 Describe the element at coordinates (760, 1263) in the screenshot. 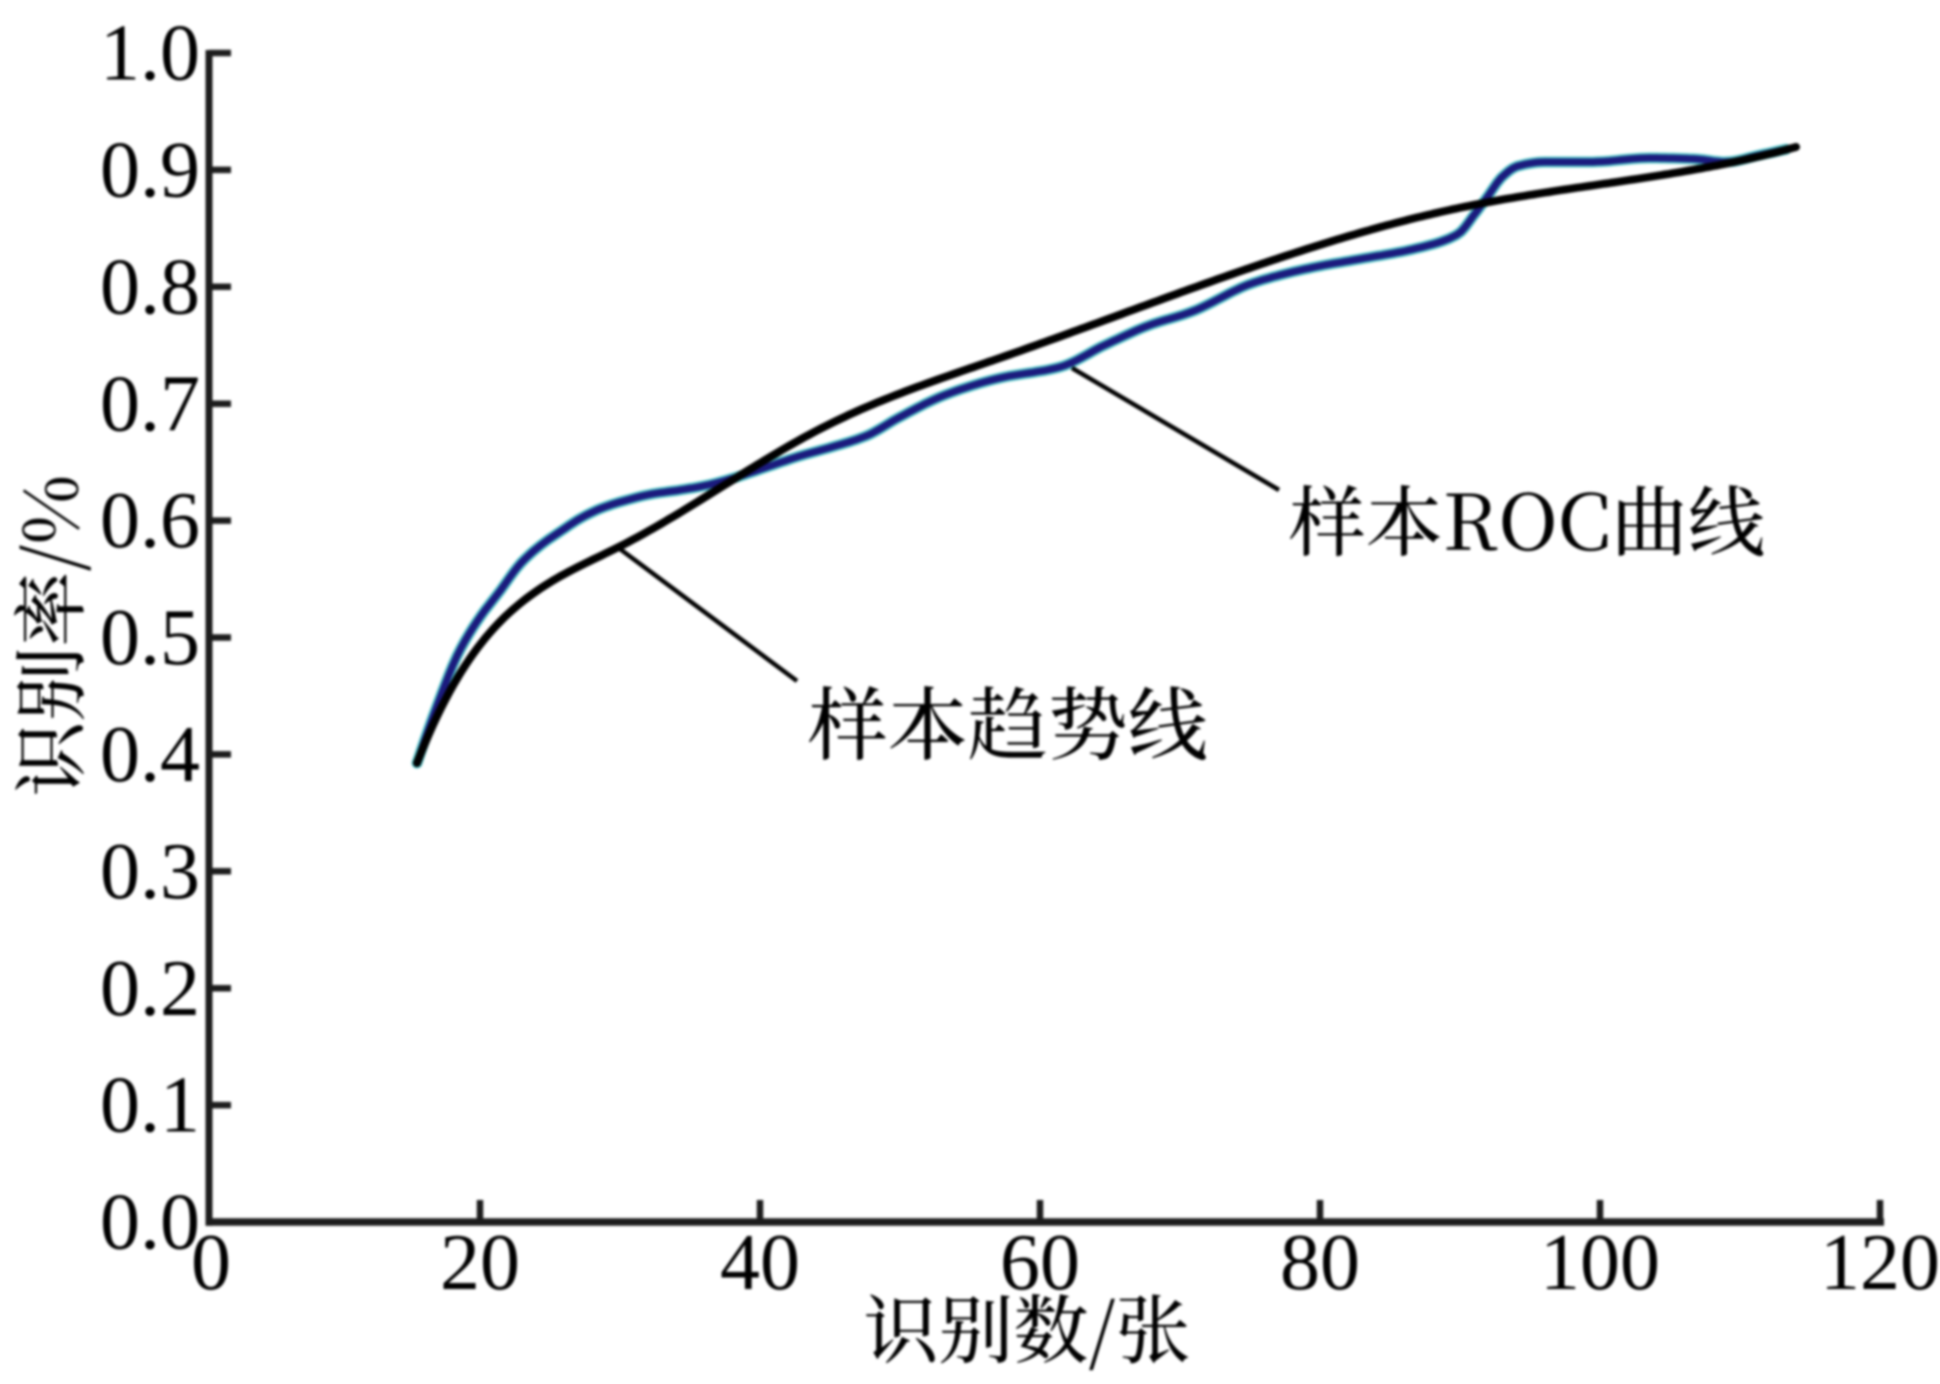

I see `svg-text: 40` at that location.